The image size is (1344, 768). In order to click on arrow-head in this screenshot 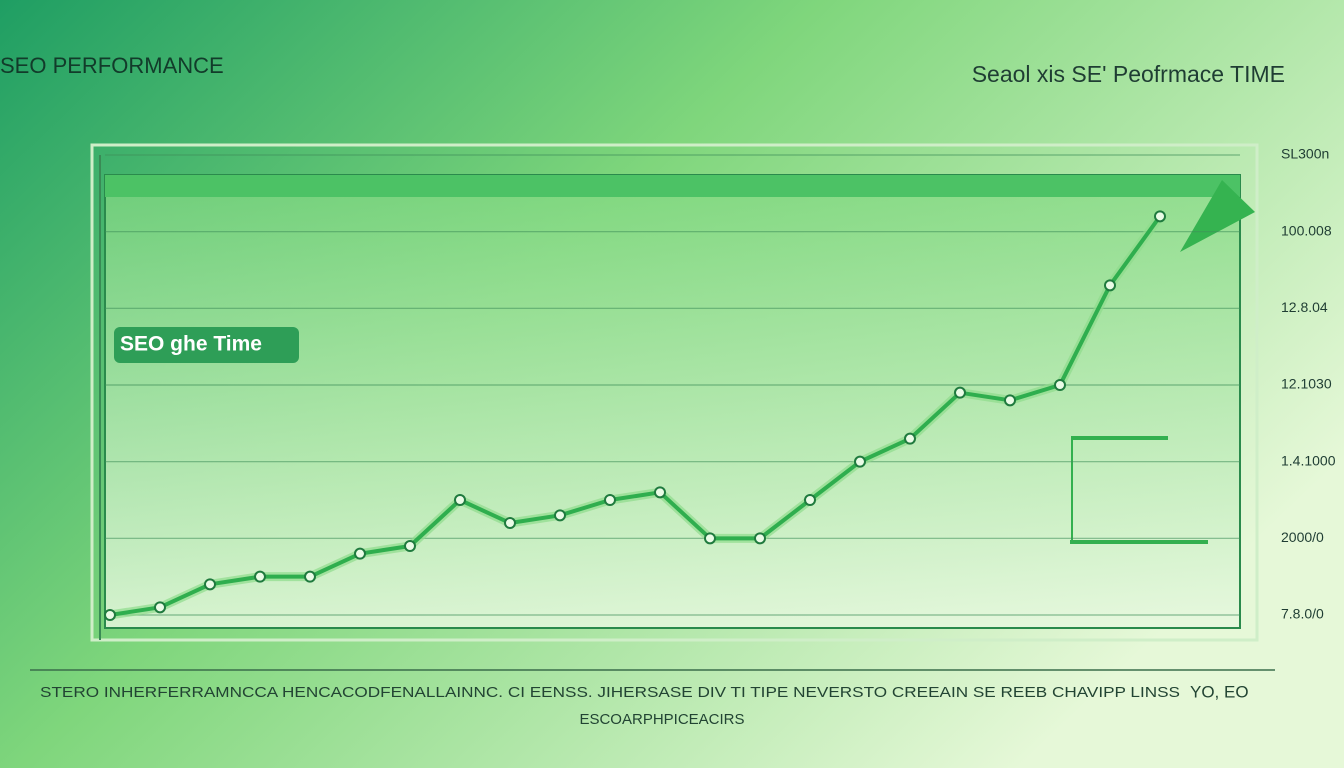, I will do `click(1217, 216)`.